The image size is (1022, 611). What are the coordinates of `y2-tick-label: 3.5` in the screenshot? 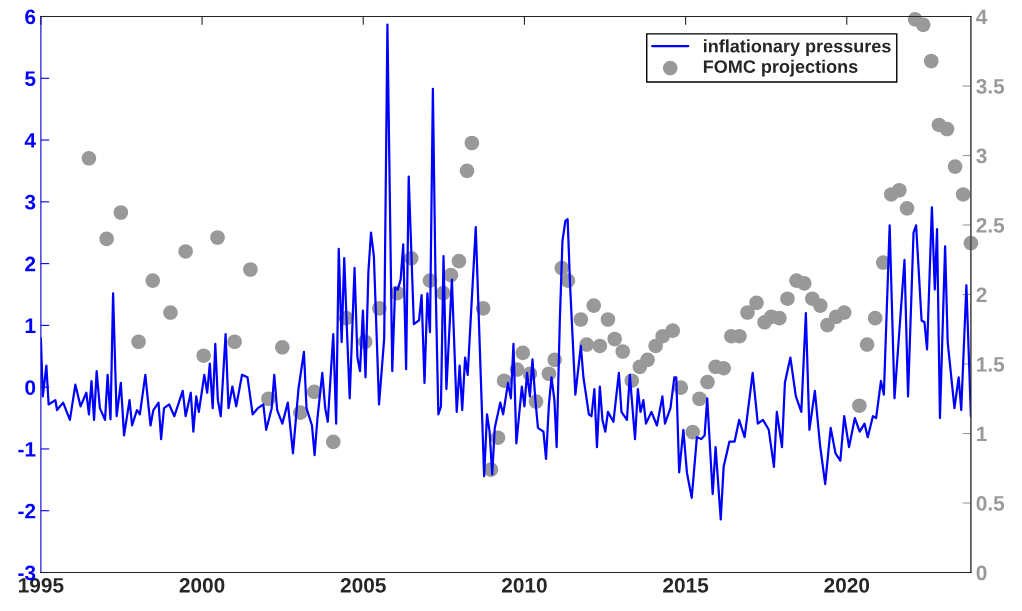 It's located at (990, 86).